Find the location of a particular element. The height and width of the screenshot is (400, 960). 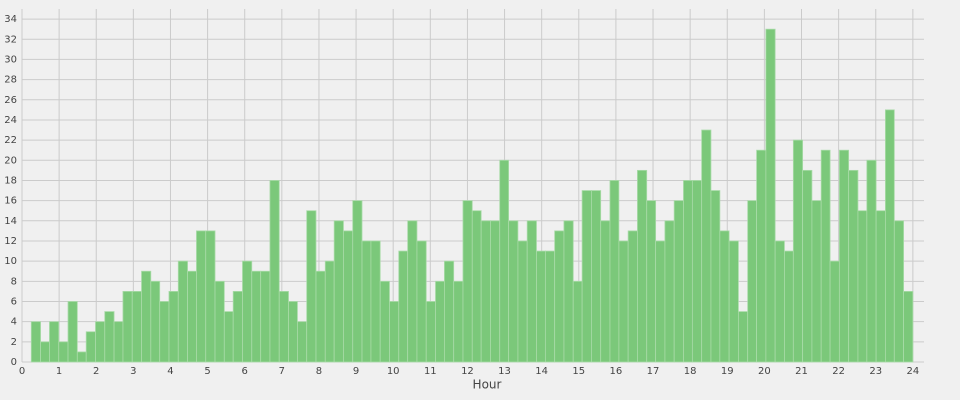

x-tick-label: 22 is located at coordinates (838, 371).